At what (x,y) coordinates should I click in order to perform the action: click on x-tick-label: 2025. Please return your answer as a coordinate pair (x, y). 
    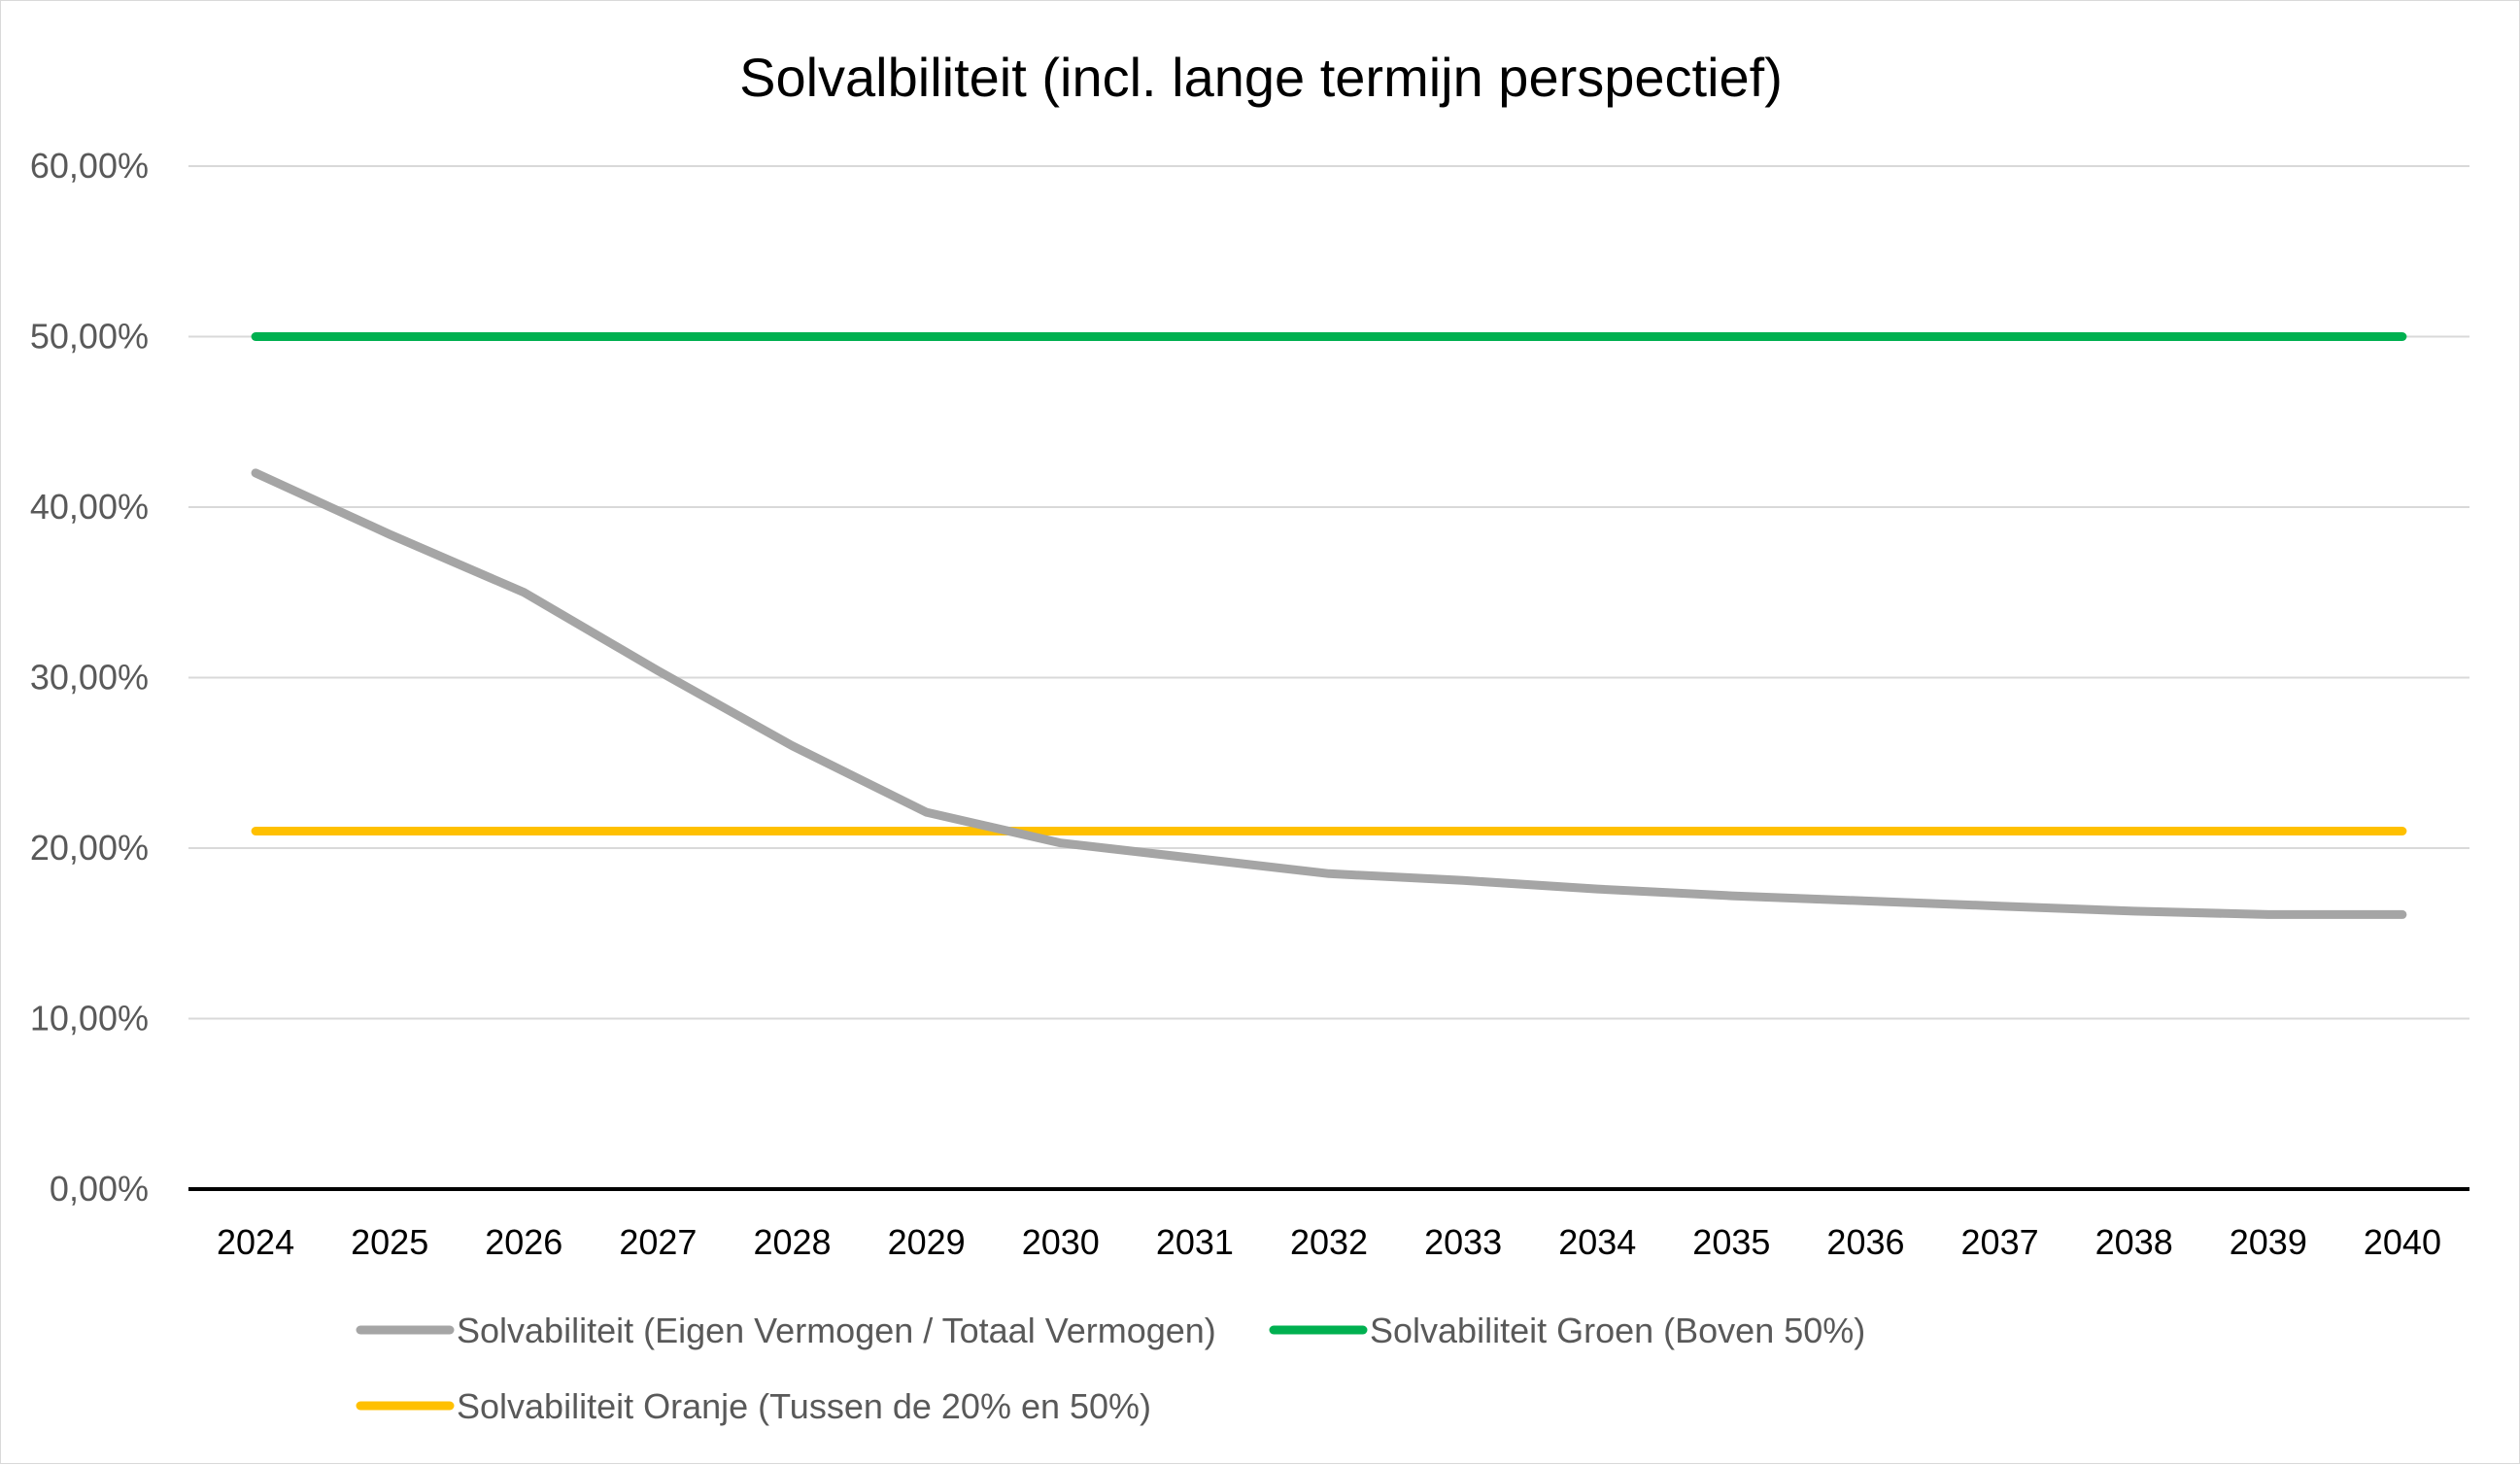
    Looking at the image, I should click on (389, 1242).